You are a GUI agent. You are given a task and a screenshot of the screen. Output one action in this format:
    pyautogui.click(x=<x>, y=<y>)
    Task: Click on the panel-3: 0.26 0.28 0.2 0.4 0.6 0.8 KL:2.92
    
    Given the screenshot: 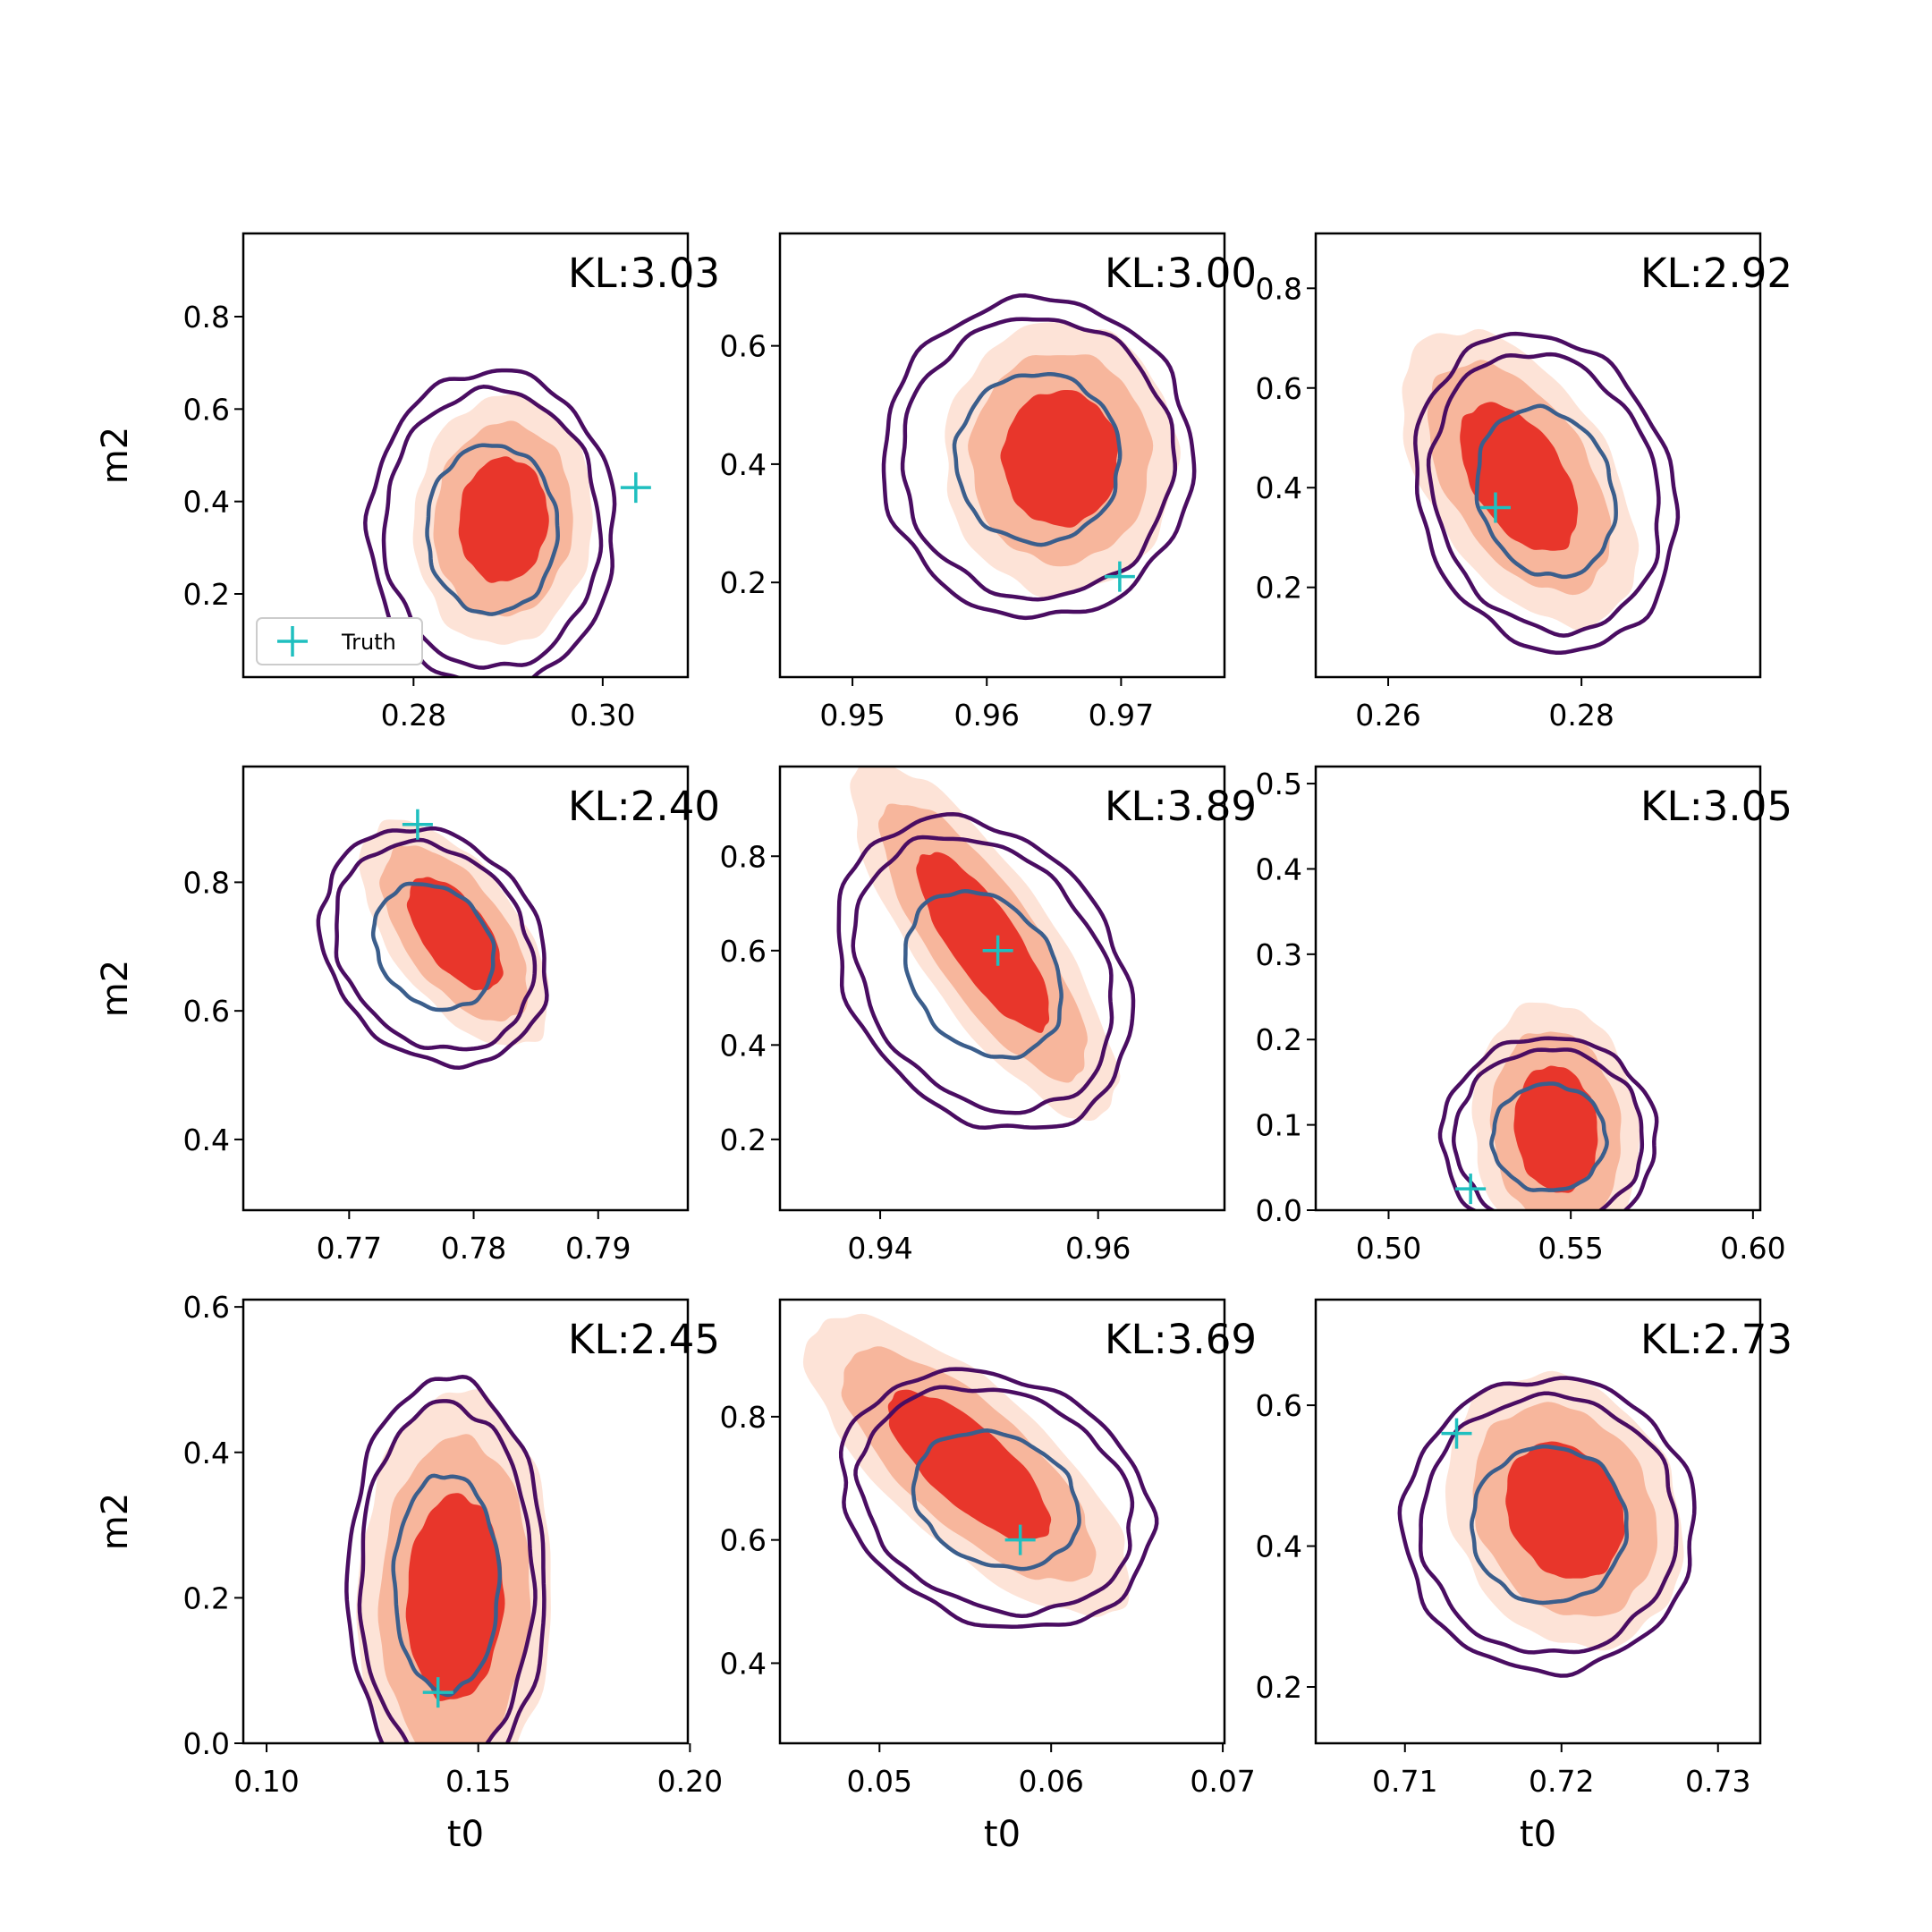 What is the action you would take?
    pyautogui.click(x=1524, y=482)
    